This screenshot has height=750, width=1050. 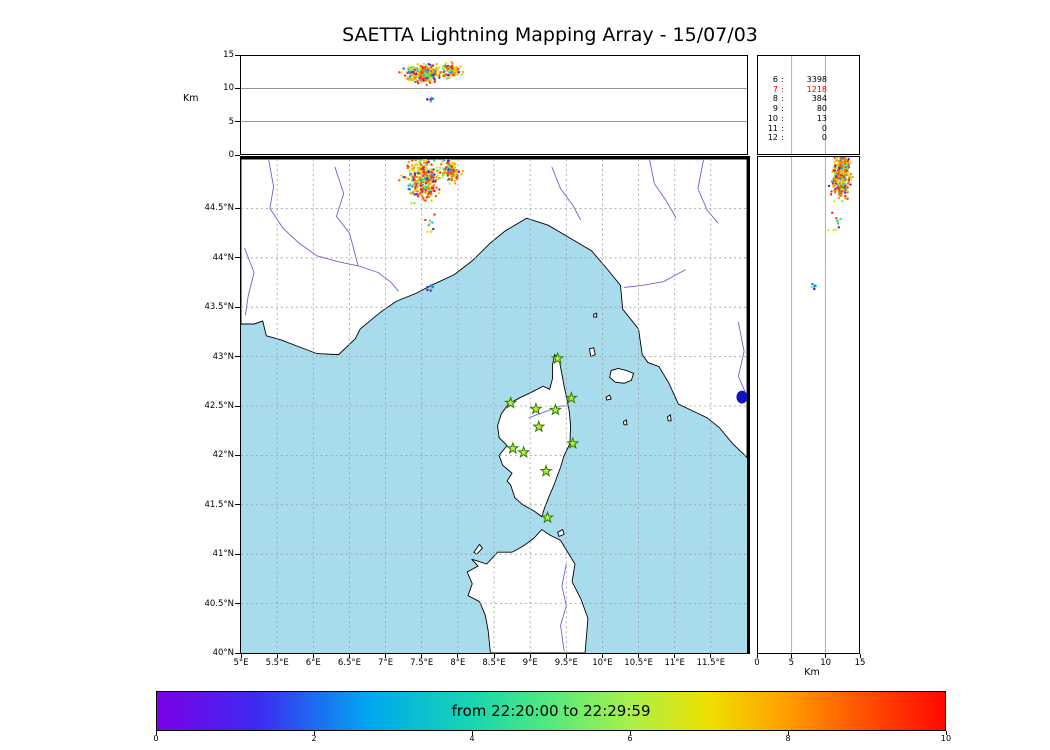 What do you see at coordinates (472, 738) in the screenshot?
I see `colorbar-tick-label: 4` at bounding box center [472, 738].